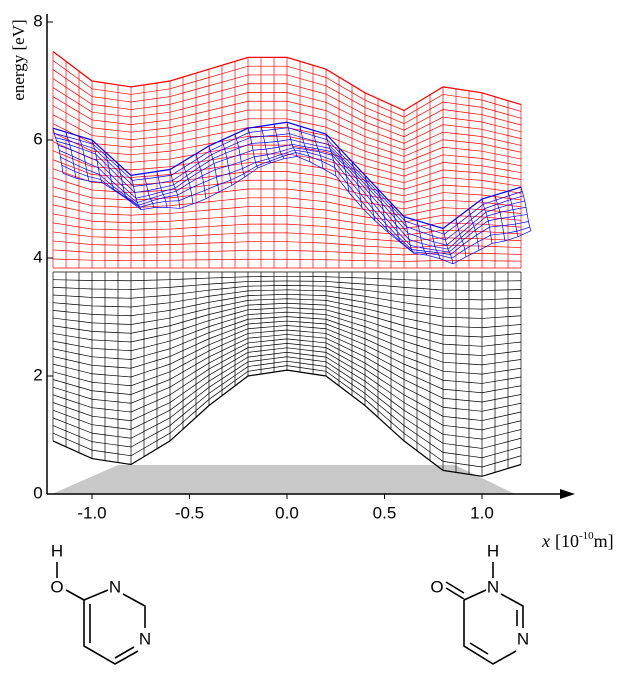  Describe the element at coordinates (586, 536) in the screenshot. I see `x-axis-exponent: -10` at that location.